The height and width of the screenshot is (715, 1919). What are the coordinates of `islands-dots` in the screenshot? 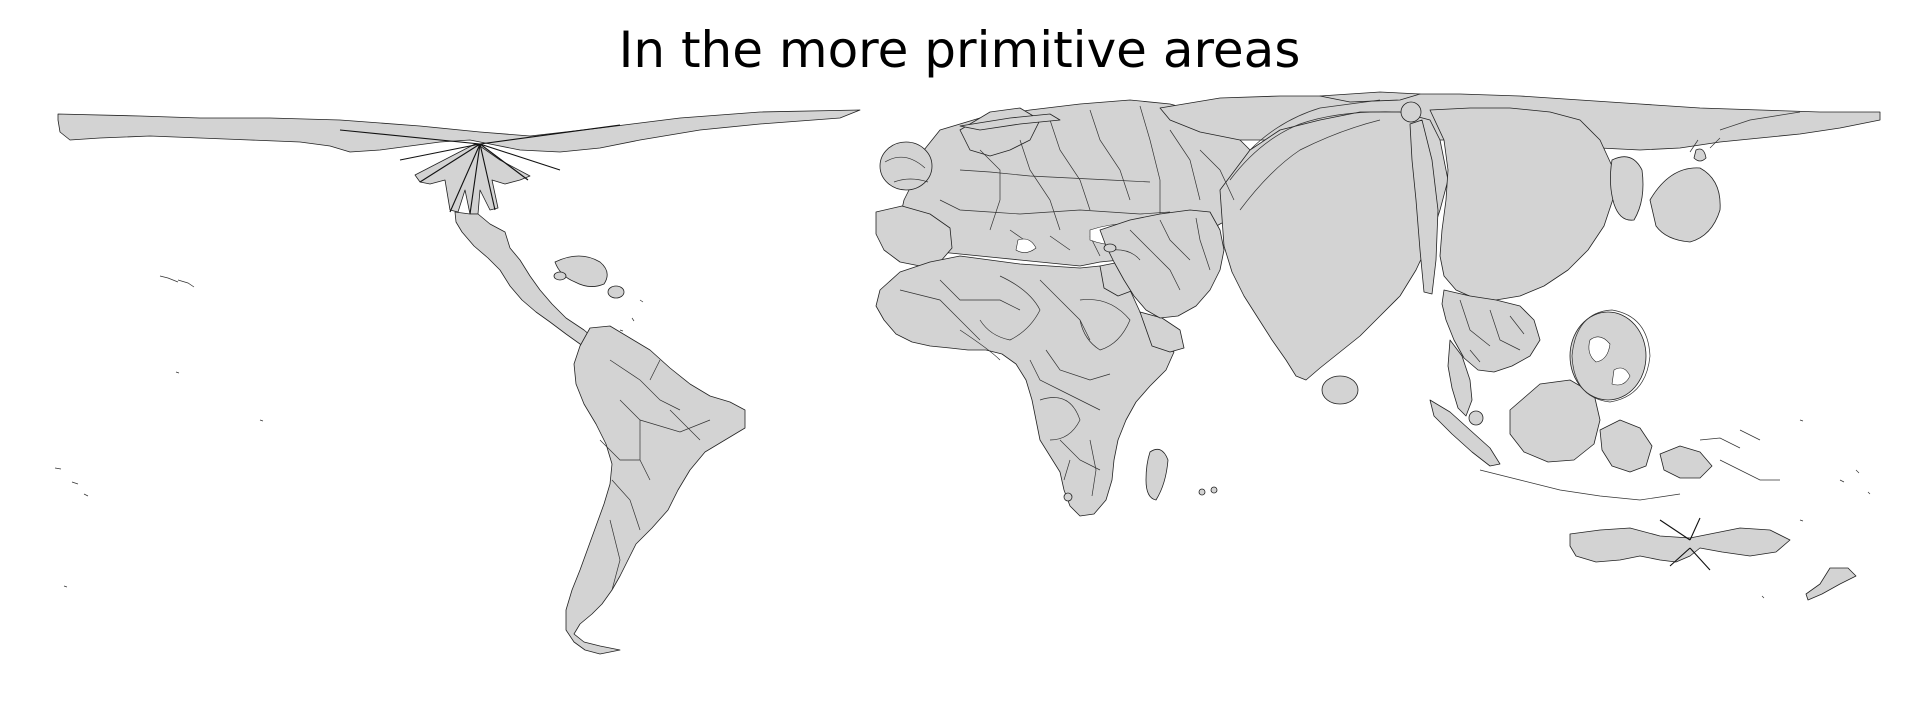 It's located at (410, 305).